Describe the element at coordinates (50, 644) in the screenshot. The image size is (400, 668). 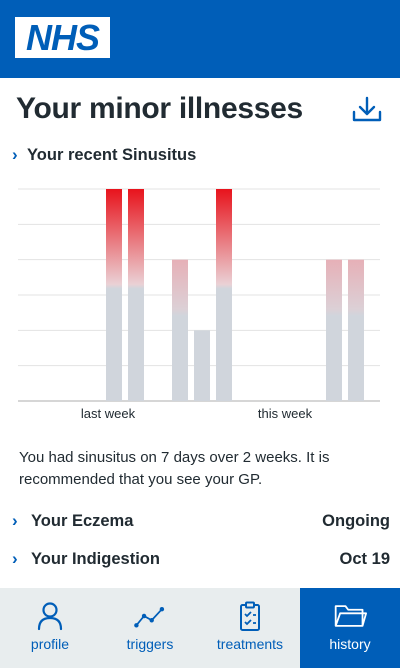
I see `tab-profile-label: profile` at that location.